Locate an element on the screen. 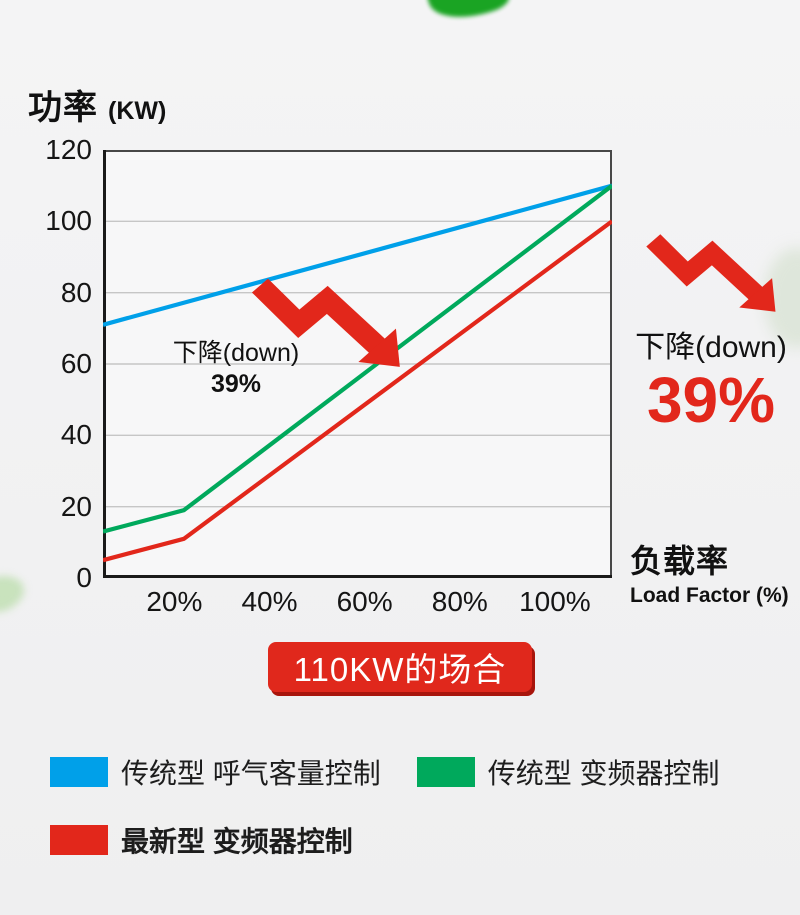 This screenshot has width=800, height=915. y-tick-label: 120 is located at coordinates (68, 149).